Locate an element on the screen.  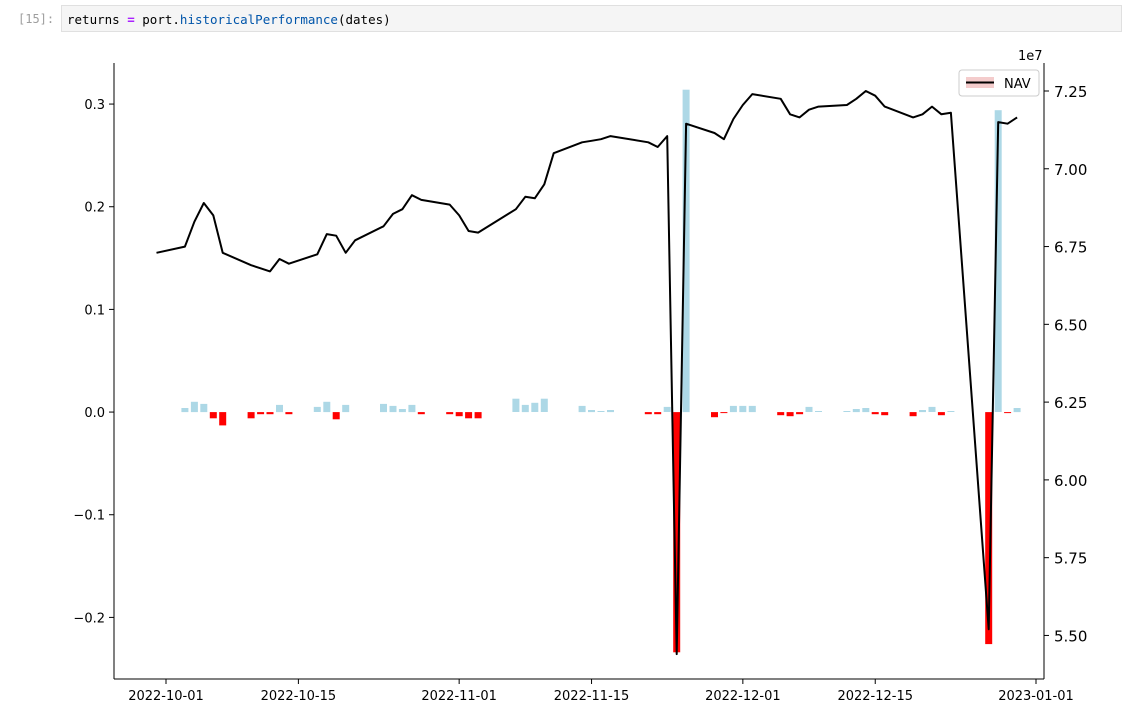
code-args: (dates) is located at coordinates (364, 19).